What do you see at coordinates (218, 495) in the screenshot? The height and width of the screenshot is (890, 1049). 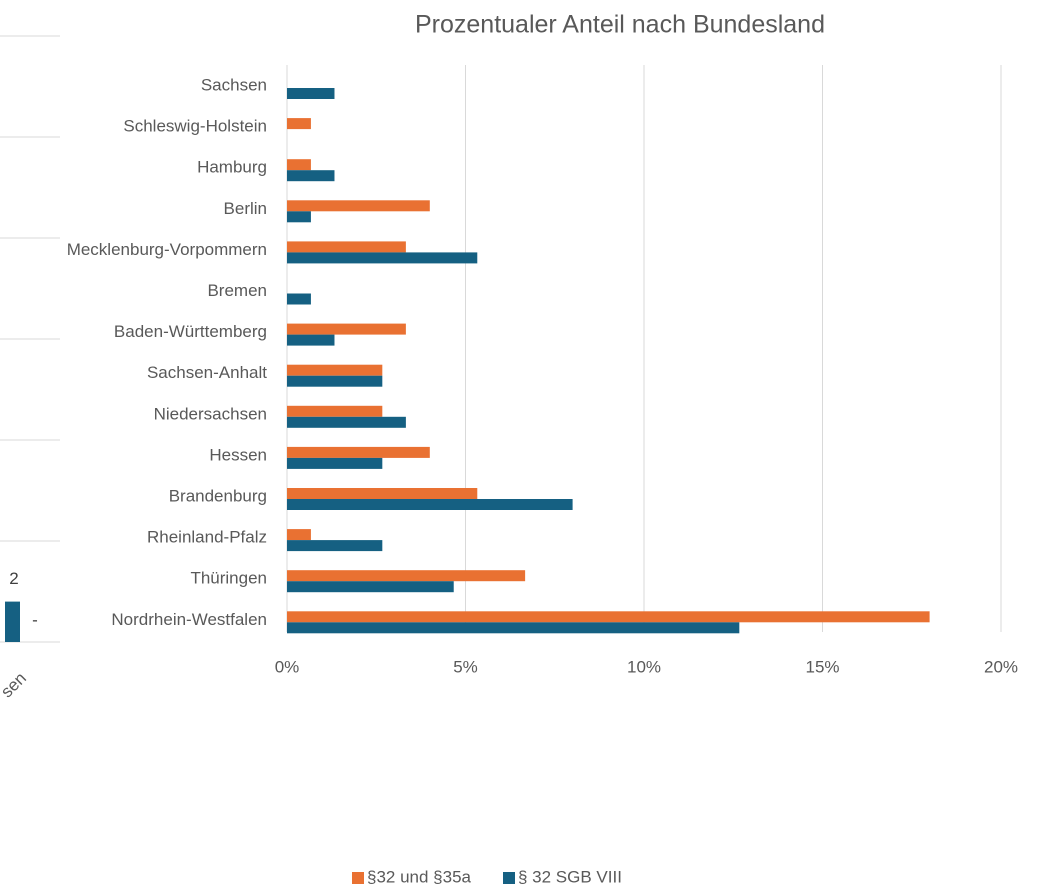 I see `category-label: Brandenburg` at bounding box center [218, 495].